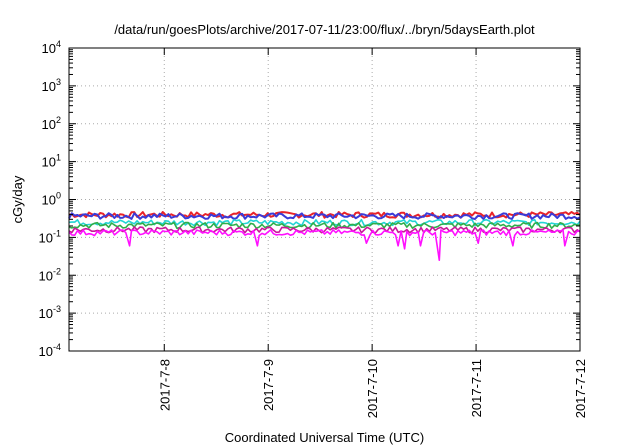  I want to click on y-axis-label: cGy/day, so click(17, 199).